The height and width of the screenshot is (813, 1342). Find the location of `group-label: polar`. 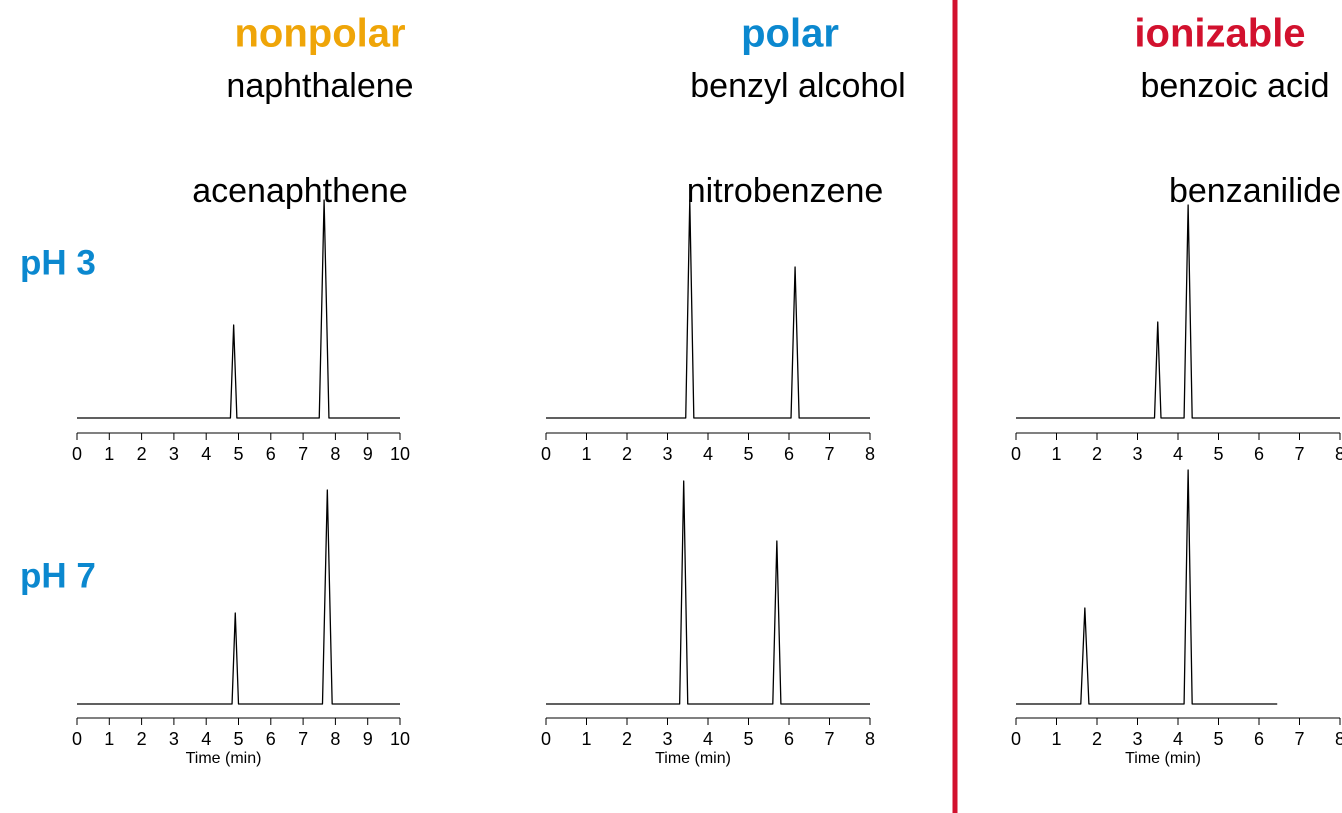

group-label: polar is located at coordinates (790, 34).